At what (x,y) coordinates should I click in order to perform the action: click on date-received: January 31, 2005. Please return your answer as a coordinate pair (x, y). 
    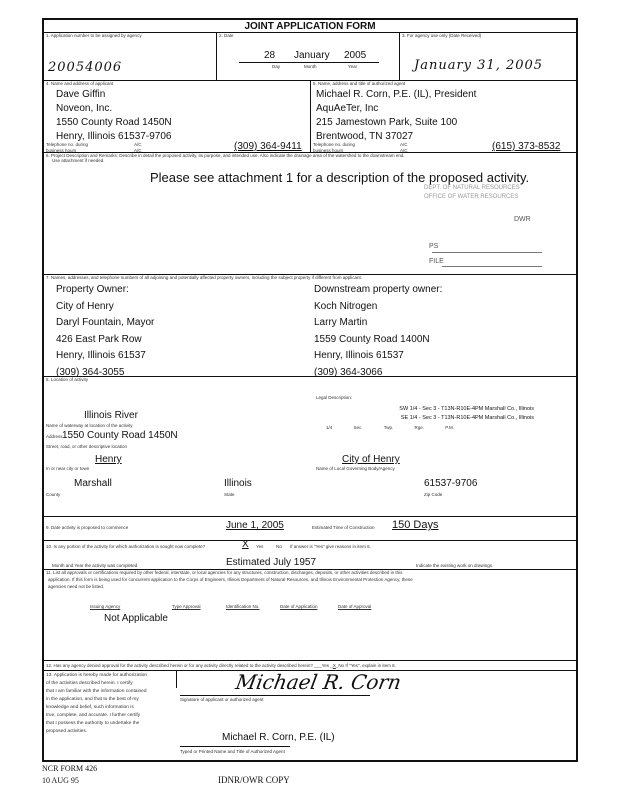
    Looking at the image, I should click on (479, 65).